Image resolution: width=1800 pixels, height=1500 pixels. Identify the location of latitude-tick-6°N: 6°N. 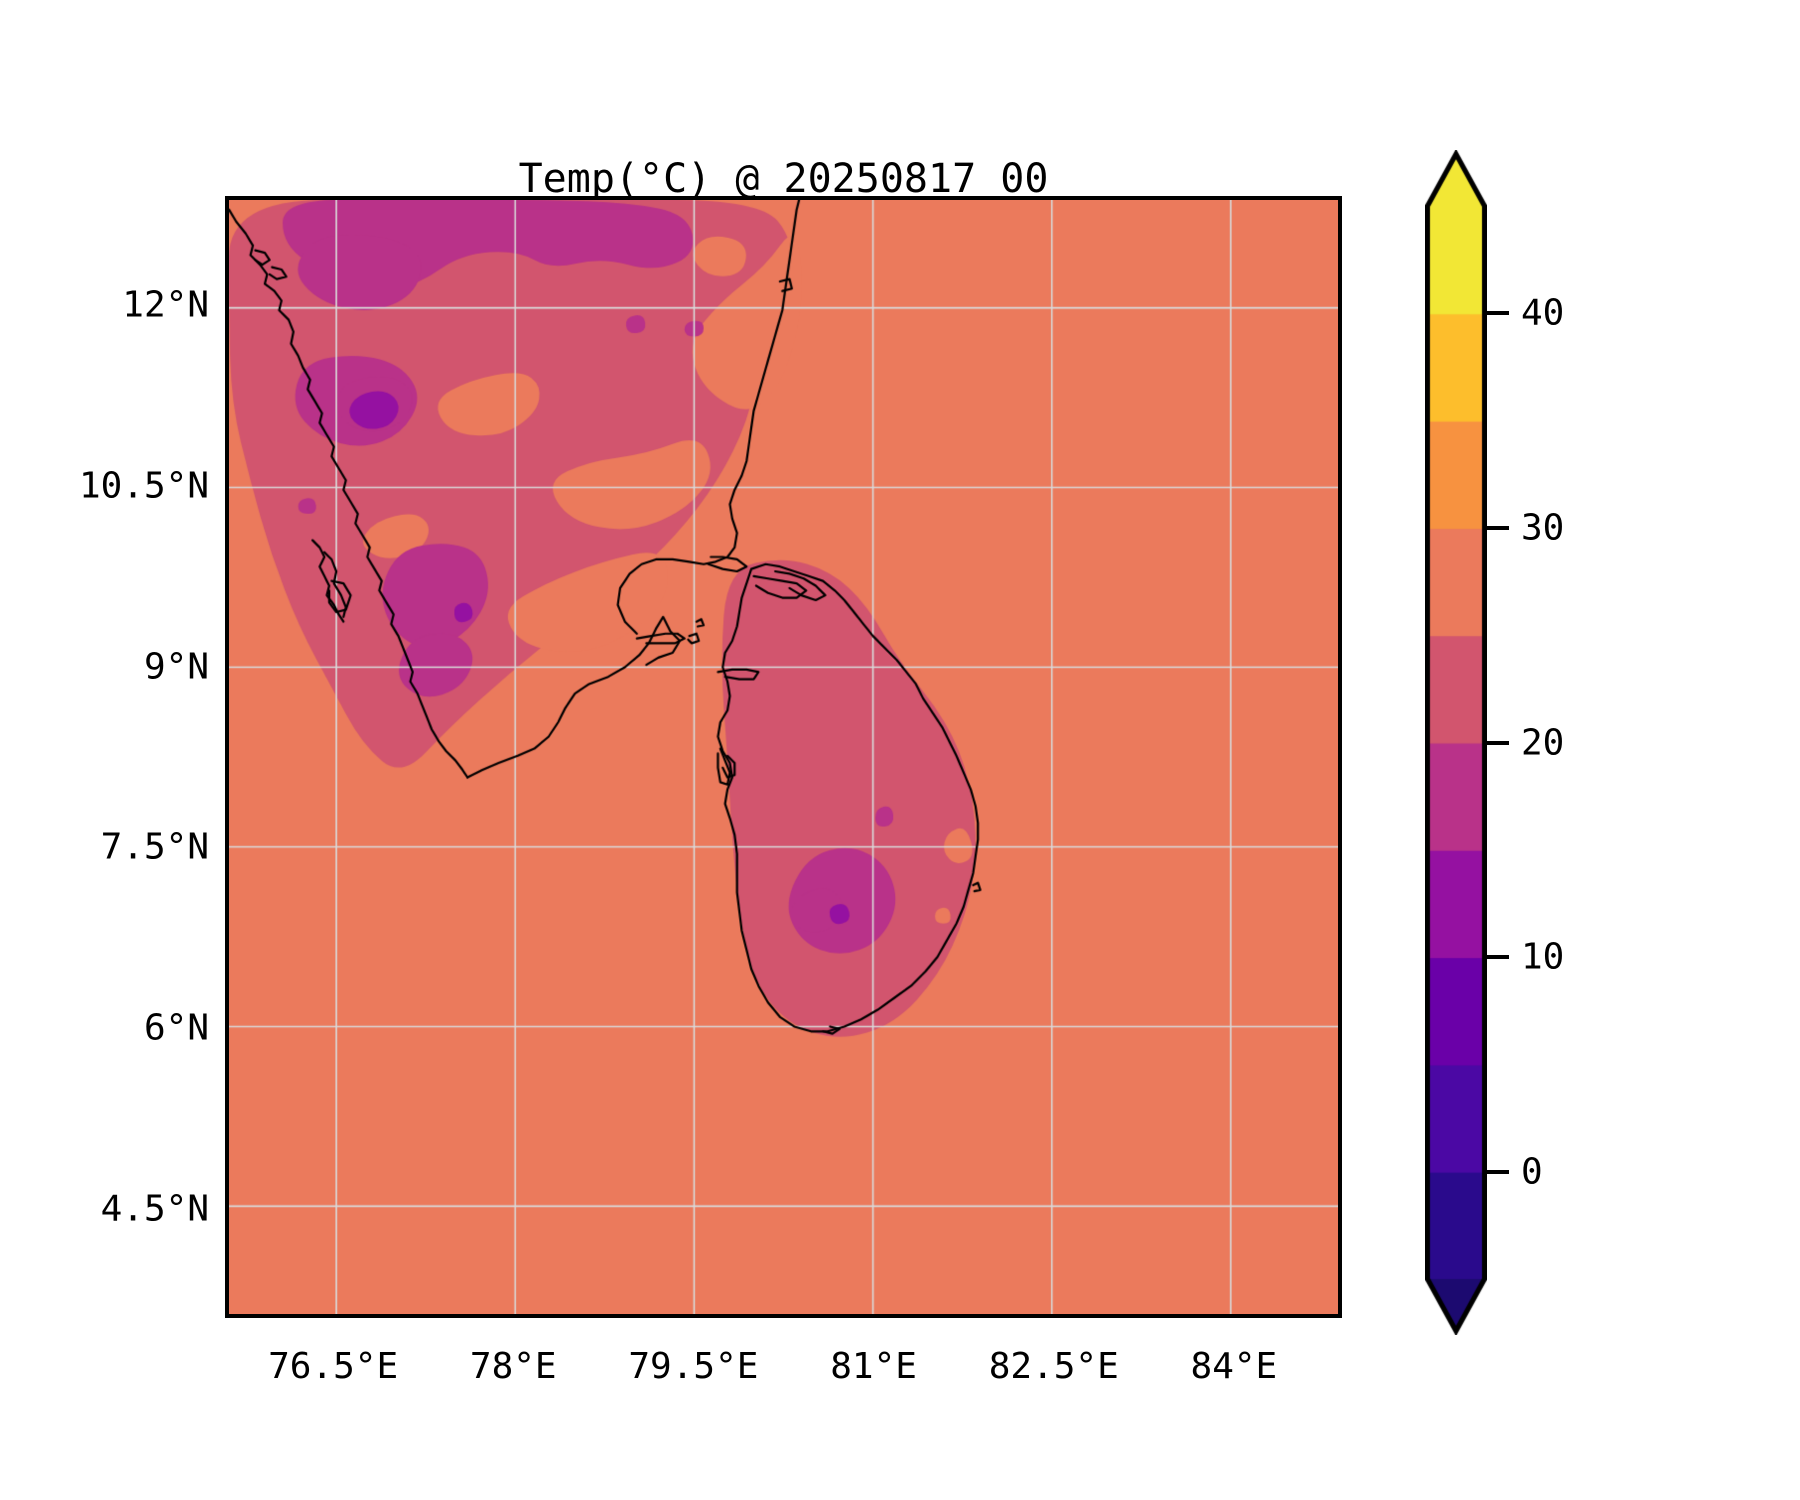
(176, 1028).